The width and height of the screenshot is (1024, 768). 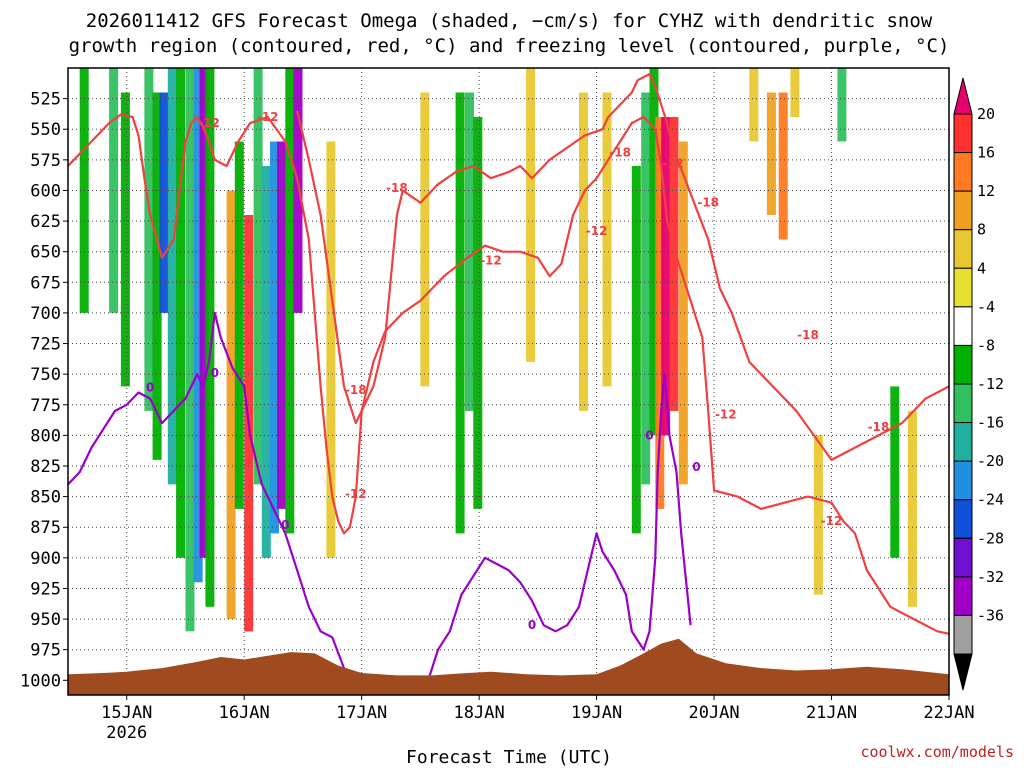 What do you see at coordinates (45, 498) in the screenshot?
I see `y-tick-label: 850` at bounding box center [45, 498].